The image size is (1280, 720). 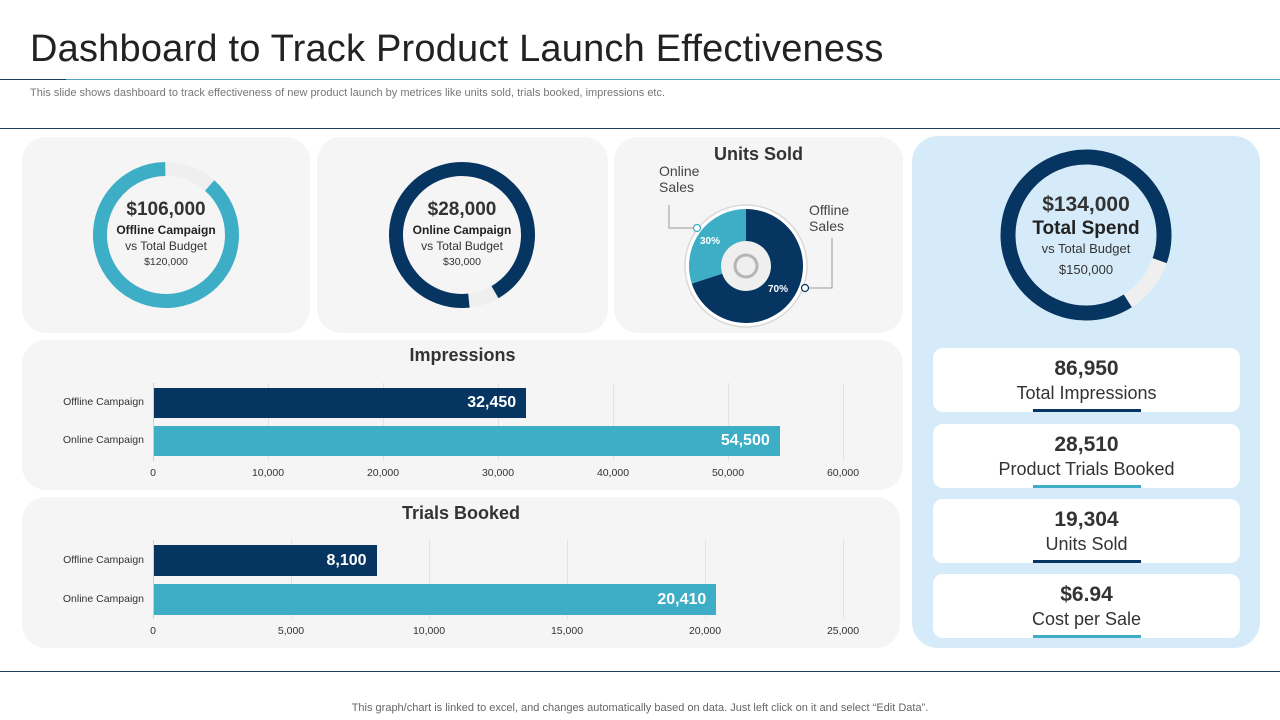 What do you see at coordinates (673, 79) in the screenshot?
I see `title-rule` at bounding box center [673, 79].